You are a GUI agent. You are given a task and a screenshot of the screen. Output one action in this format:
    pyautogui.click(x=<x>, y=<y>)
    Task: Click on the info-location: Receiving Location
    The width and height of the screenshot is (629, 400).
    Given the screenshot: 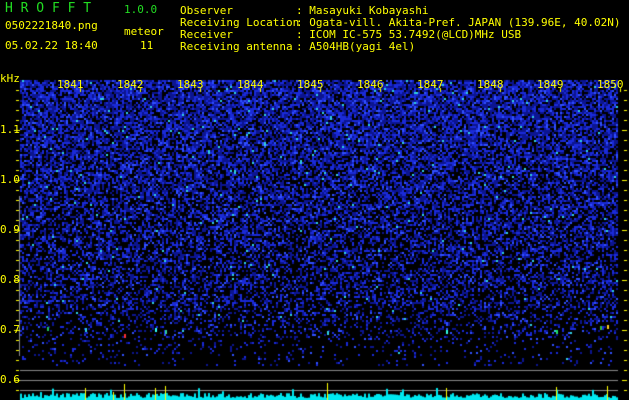 What is the action you would take?
    pyautogui.click(x=240, y=22)
    